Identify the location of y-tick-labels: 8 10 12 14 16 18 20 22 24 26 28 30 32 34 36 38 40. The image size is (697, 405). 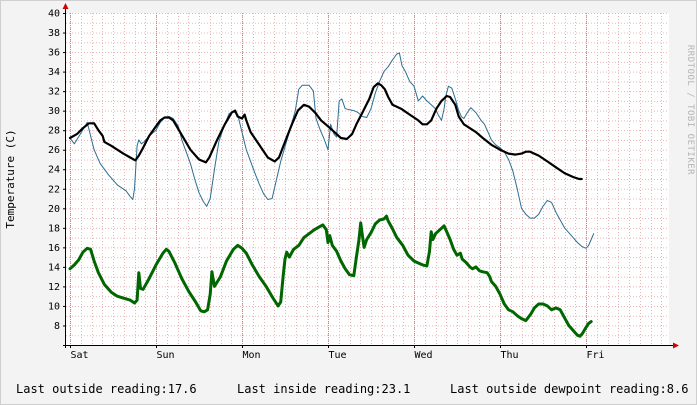
(57, 170).